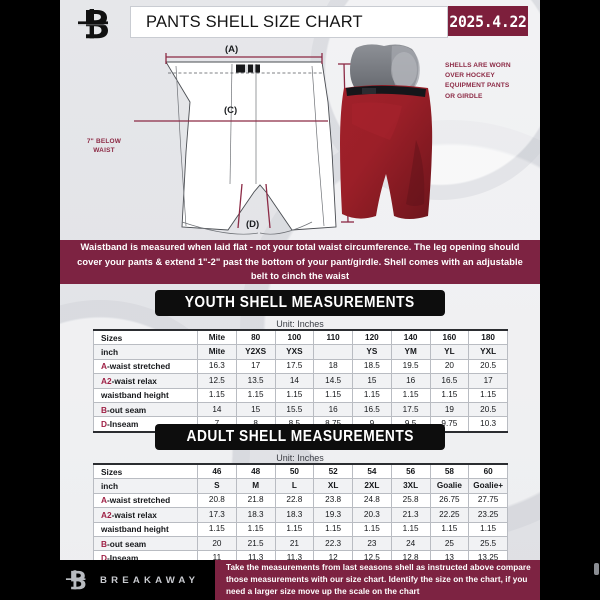  I want to click on table-cell: YM, so click(410, 352).